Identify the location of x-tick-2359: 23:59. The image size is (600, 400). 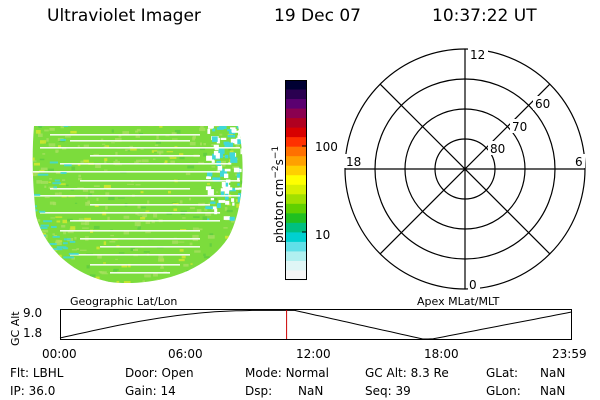
(569, 354).